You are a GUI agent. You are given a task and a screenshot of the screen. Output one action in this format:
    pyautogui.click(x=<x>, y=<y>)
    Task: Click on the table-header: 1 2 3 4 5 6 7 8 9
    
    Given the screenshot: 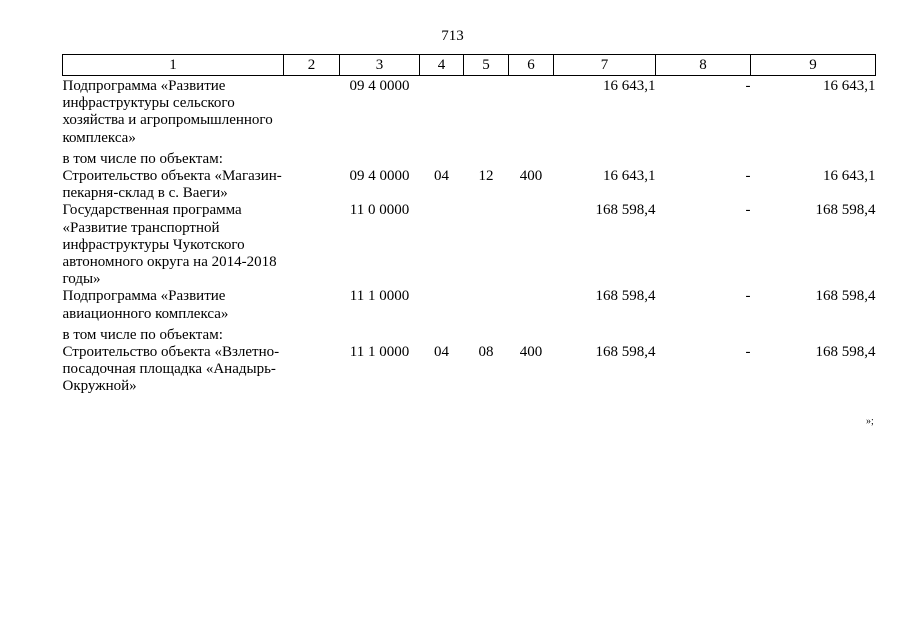 What is the action you would take?
    pyautogui.click(x=469, y=65)
    